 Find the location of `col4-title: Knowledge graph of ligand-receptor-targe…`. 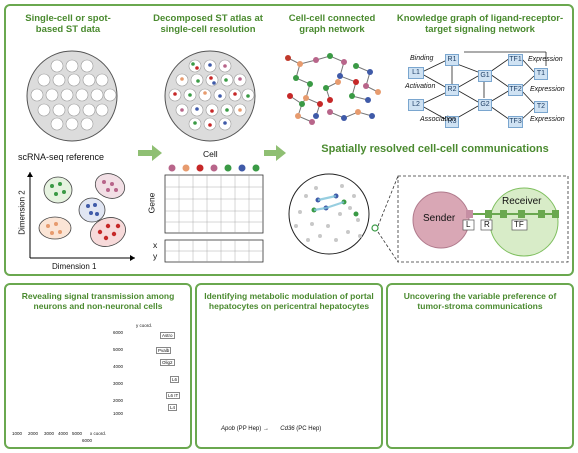

col4-title: Knowledge graph of ligand-receptor-targe… is located at coordinates (480, 24).